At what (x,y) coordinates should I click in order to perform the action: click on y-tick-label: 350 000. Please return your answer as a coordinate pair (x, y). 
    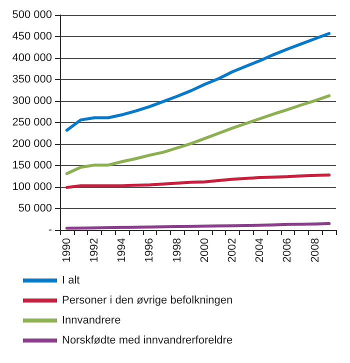
    Looking at the image, I should click on (32, 80).